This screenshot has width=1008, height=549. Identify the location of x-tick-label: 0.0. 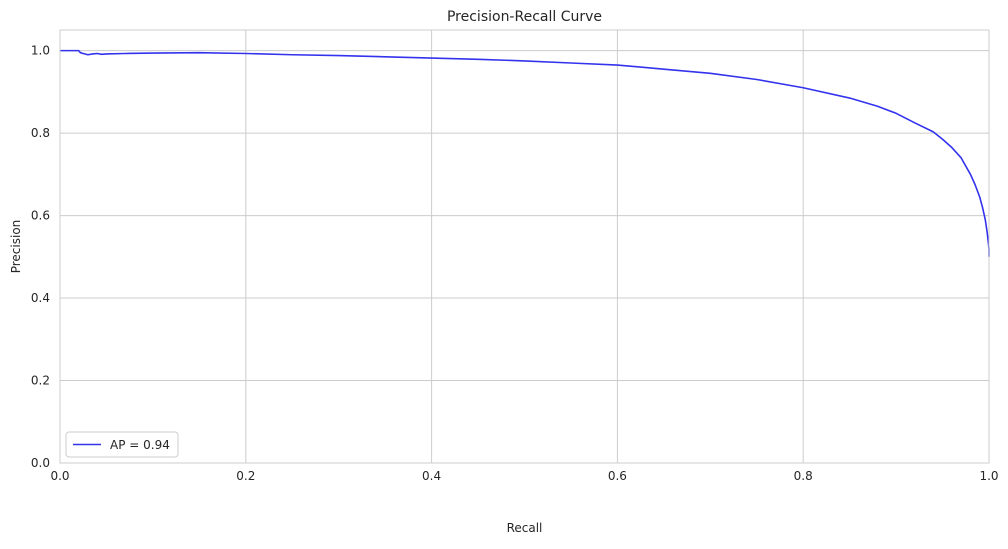
(59, 476).